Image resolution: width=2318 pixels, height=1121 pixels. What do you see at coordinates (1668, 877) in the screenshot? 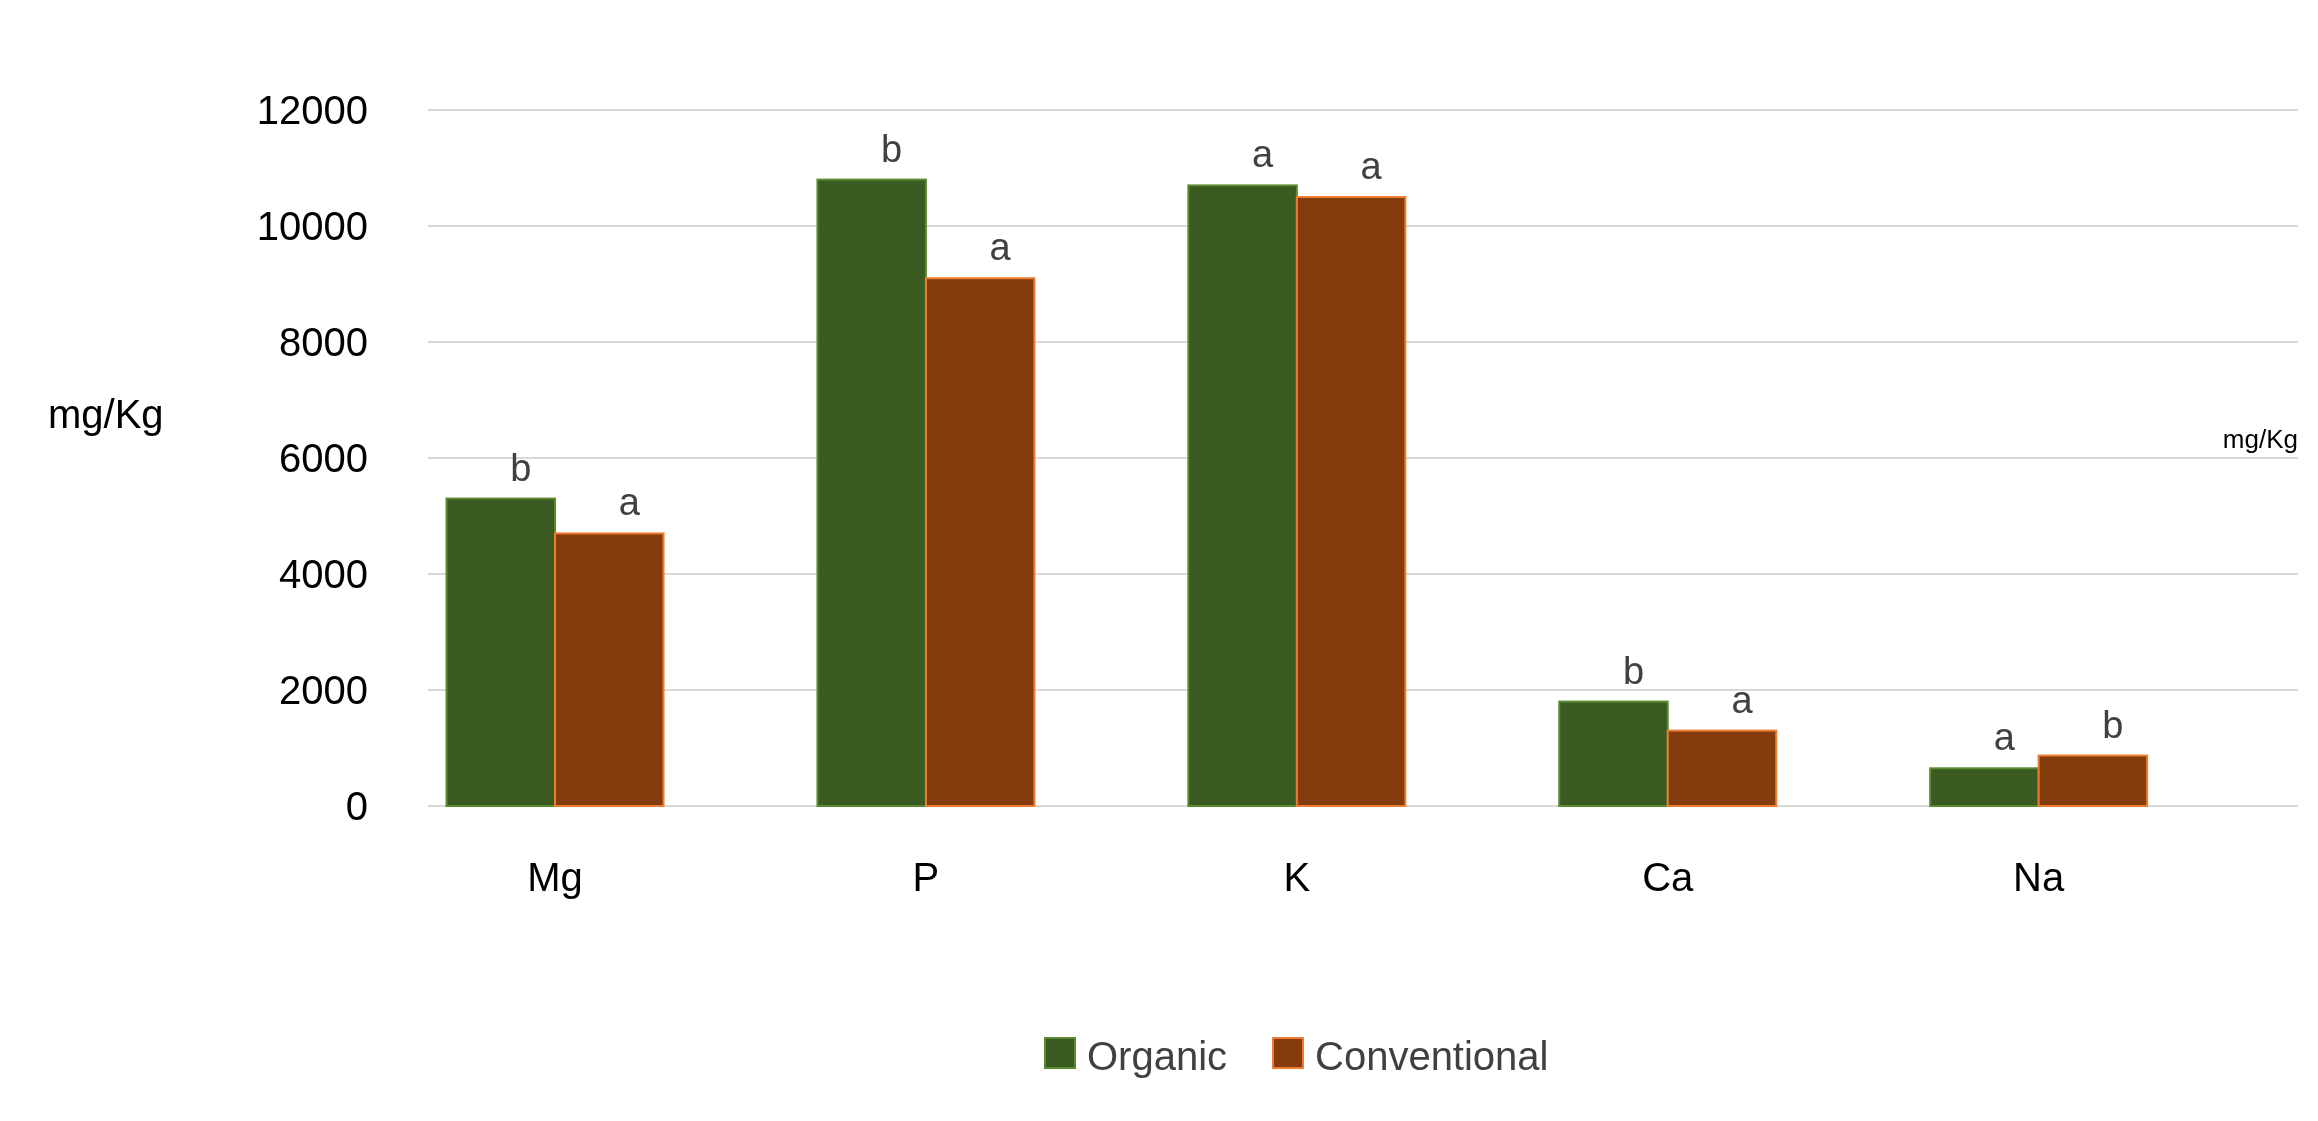
I see `x-tick-label: Ca` at bounding box center [1668, 877].